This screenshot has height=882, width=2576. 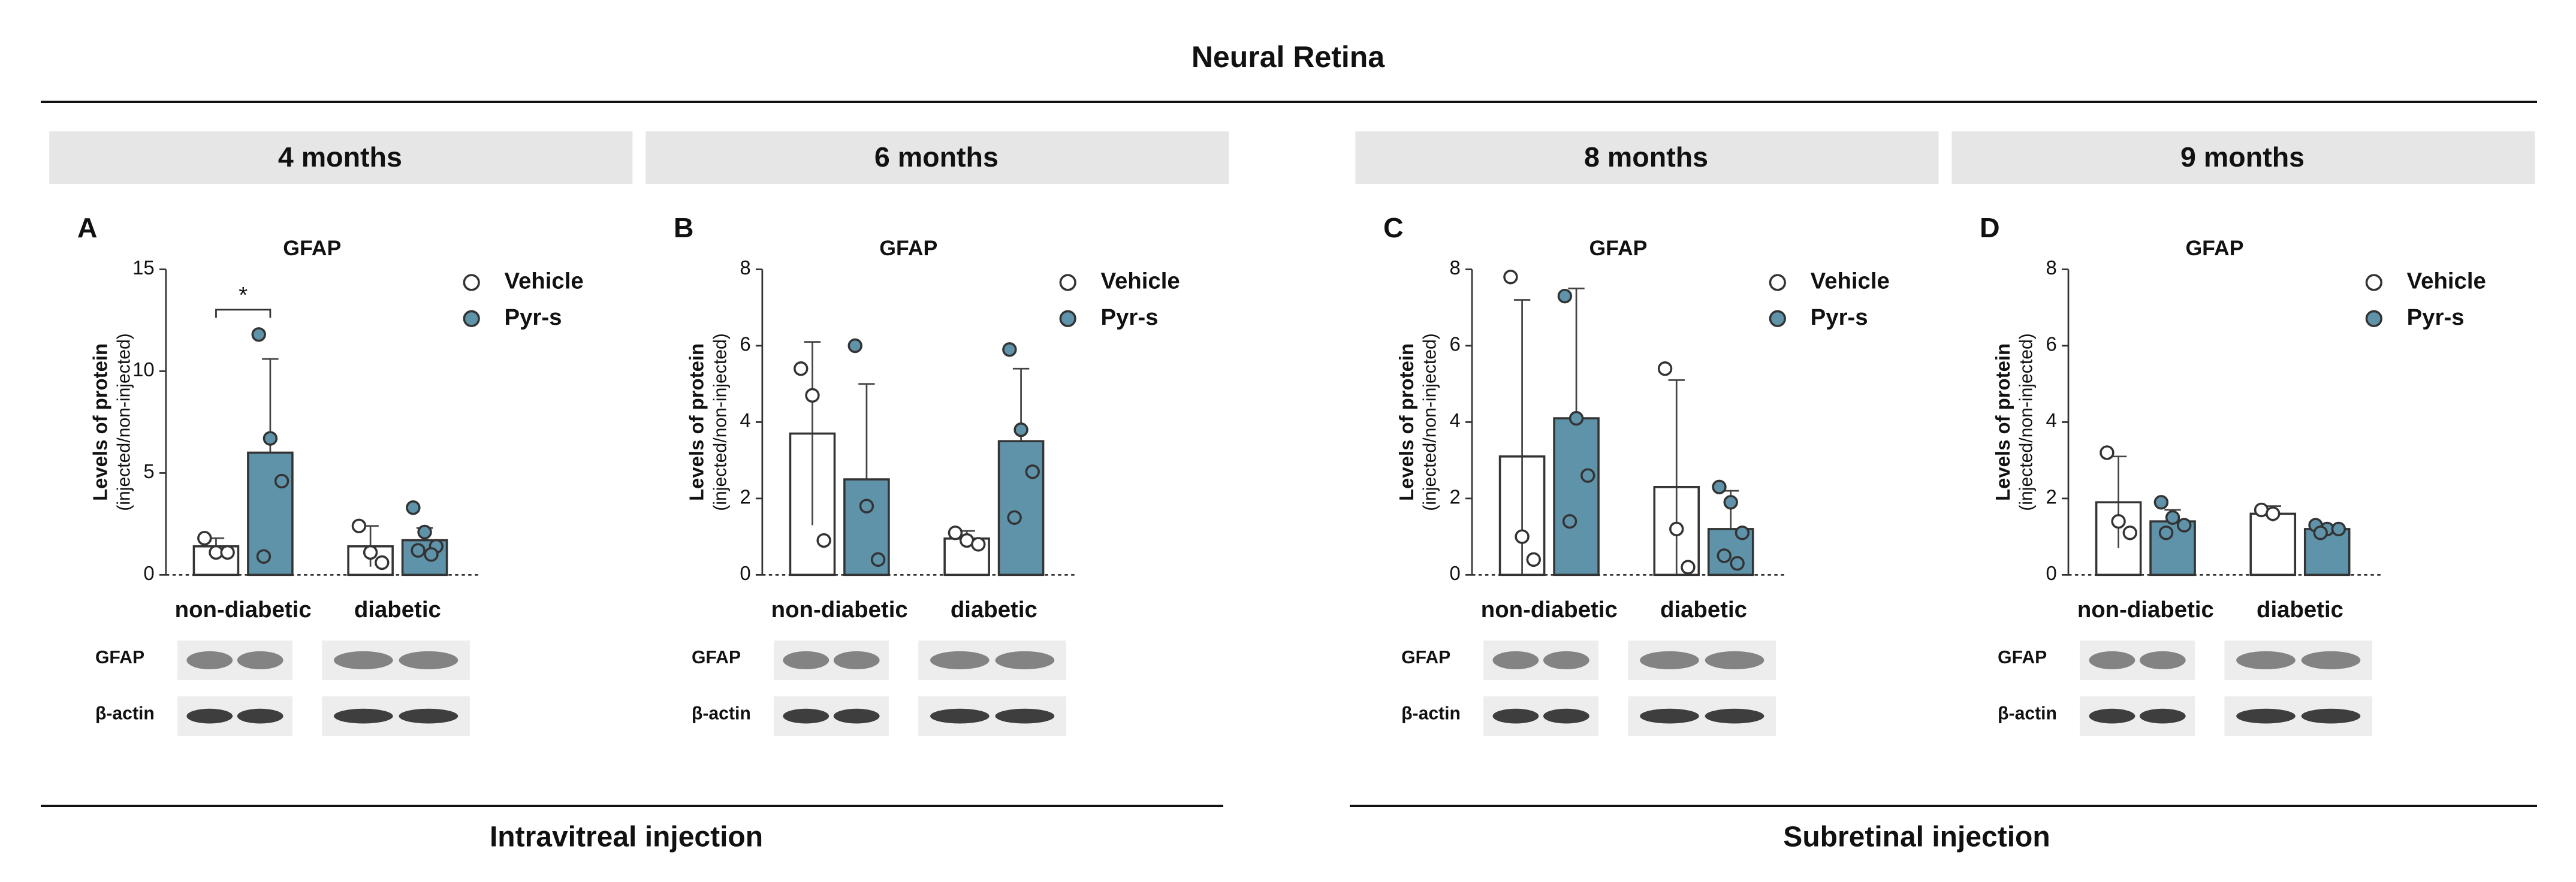 I want to click on panel-letter: B, so click(x=684, y=228).